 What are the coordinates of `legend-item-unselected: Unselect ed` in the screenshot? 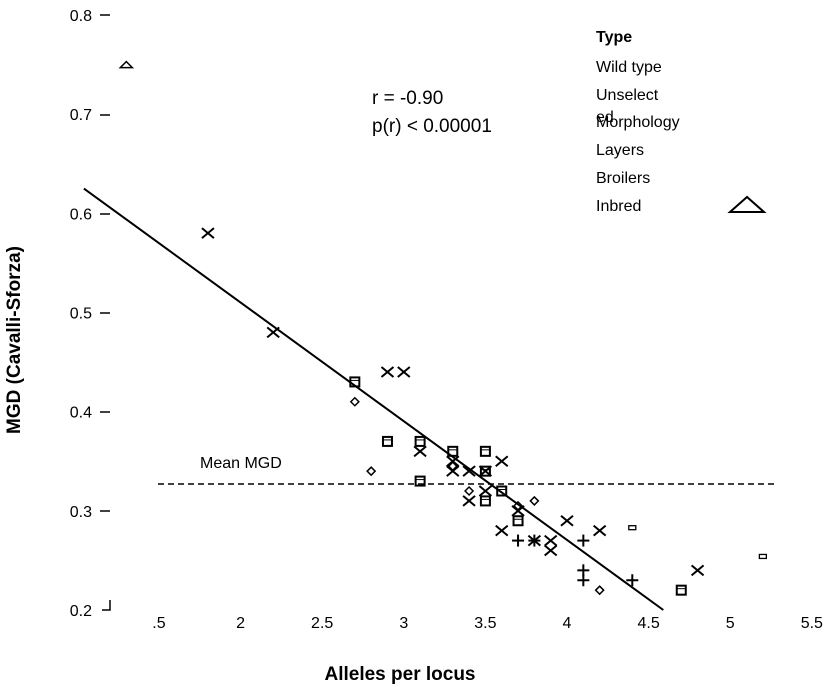 It's located at (627, 106).